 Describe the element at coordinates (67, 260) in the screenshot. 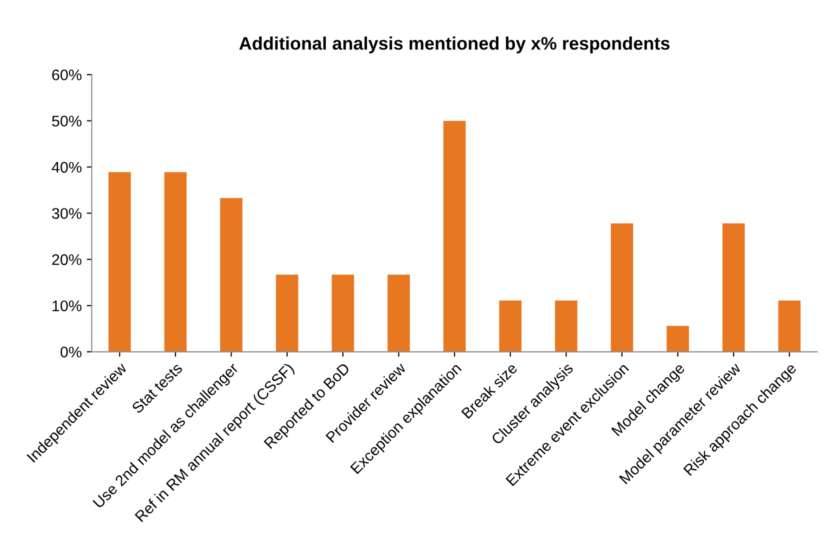

I see `y-tick-label: 20%` at that location.